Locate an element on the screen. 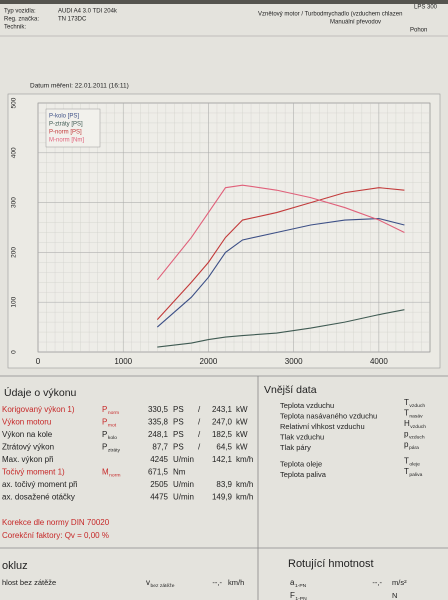 The width and height of the screenshot is (448, 600). value: --,- is located at coordinates (377, 582).